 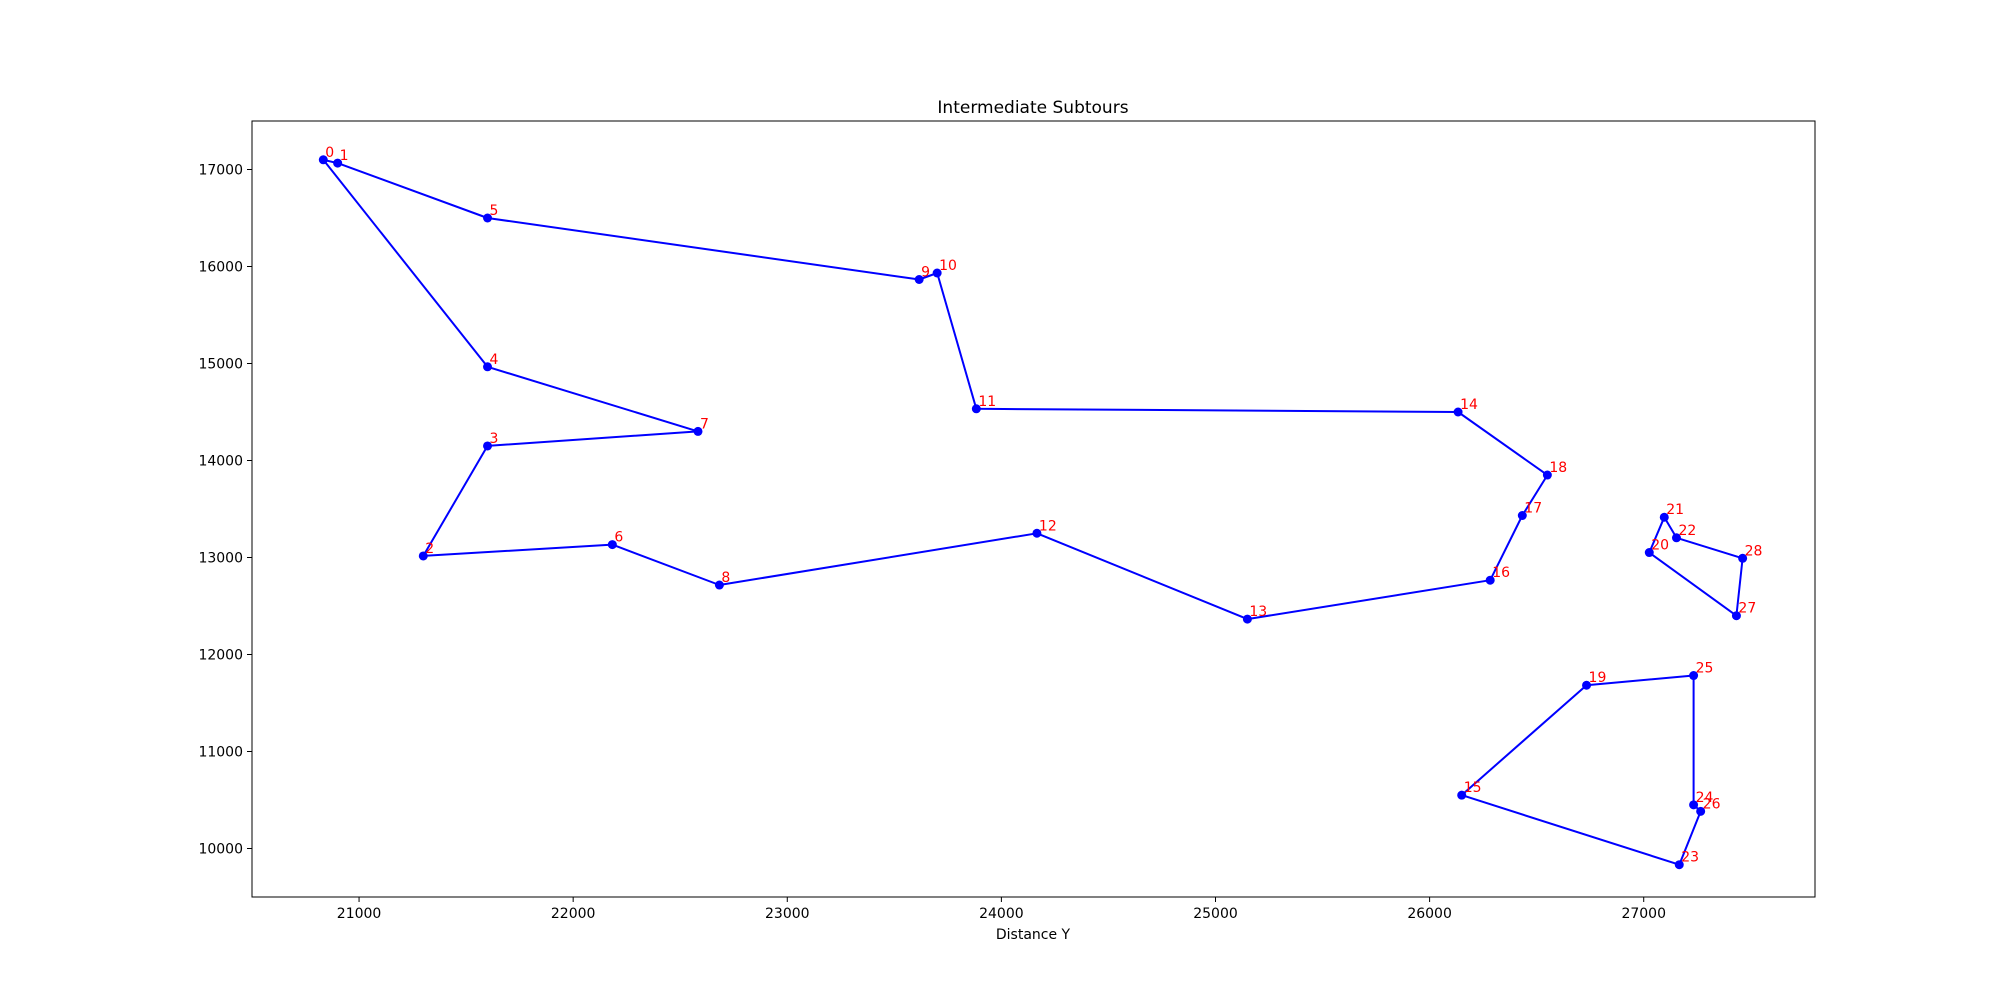 I want to click on city-label-18: 18, so click(x=1558, y=468).